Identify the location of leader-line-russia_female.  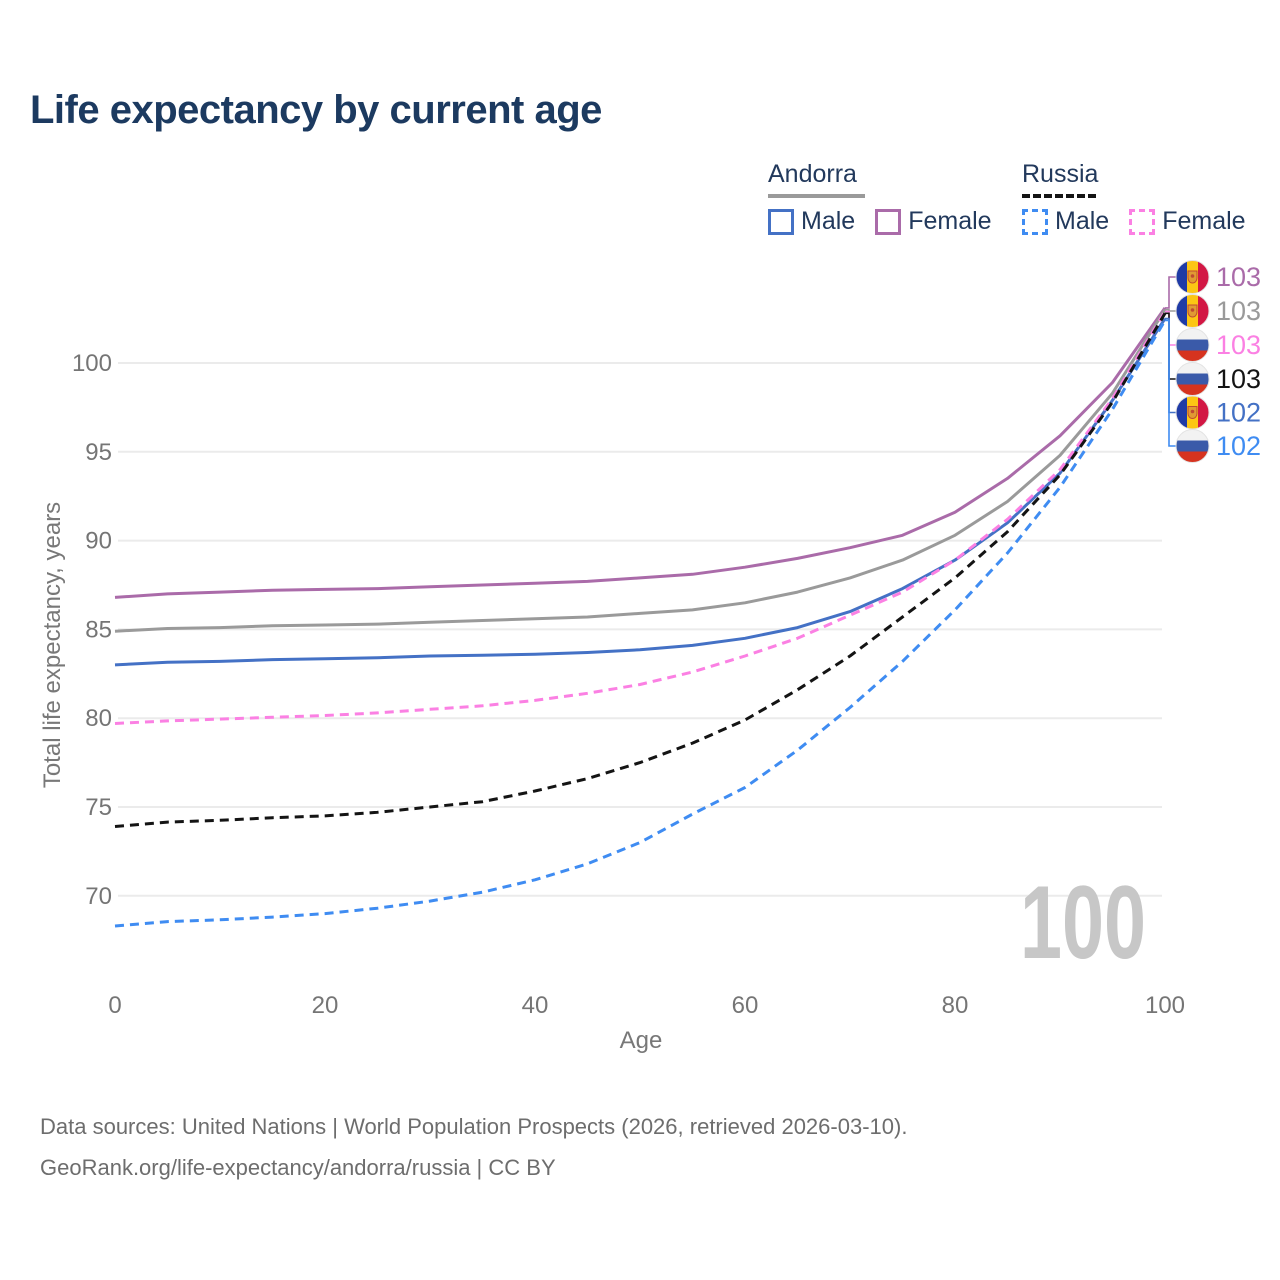
(1170, 328).